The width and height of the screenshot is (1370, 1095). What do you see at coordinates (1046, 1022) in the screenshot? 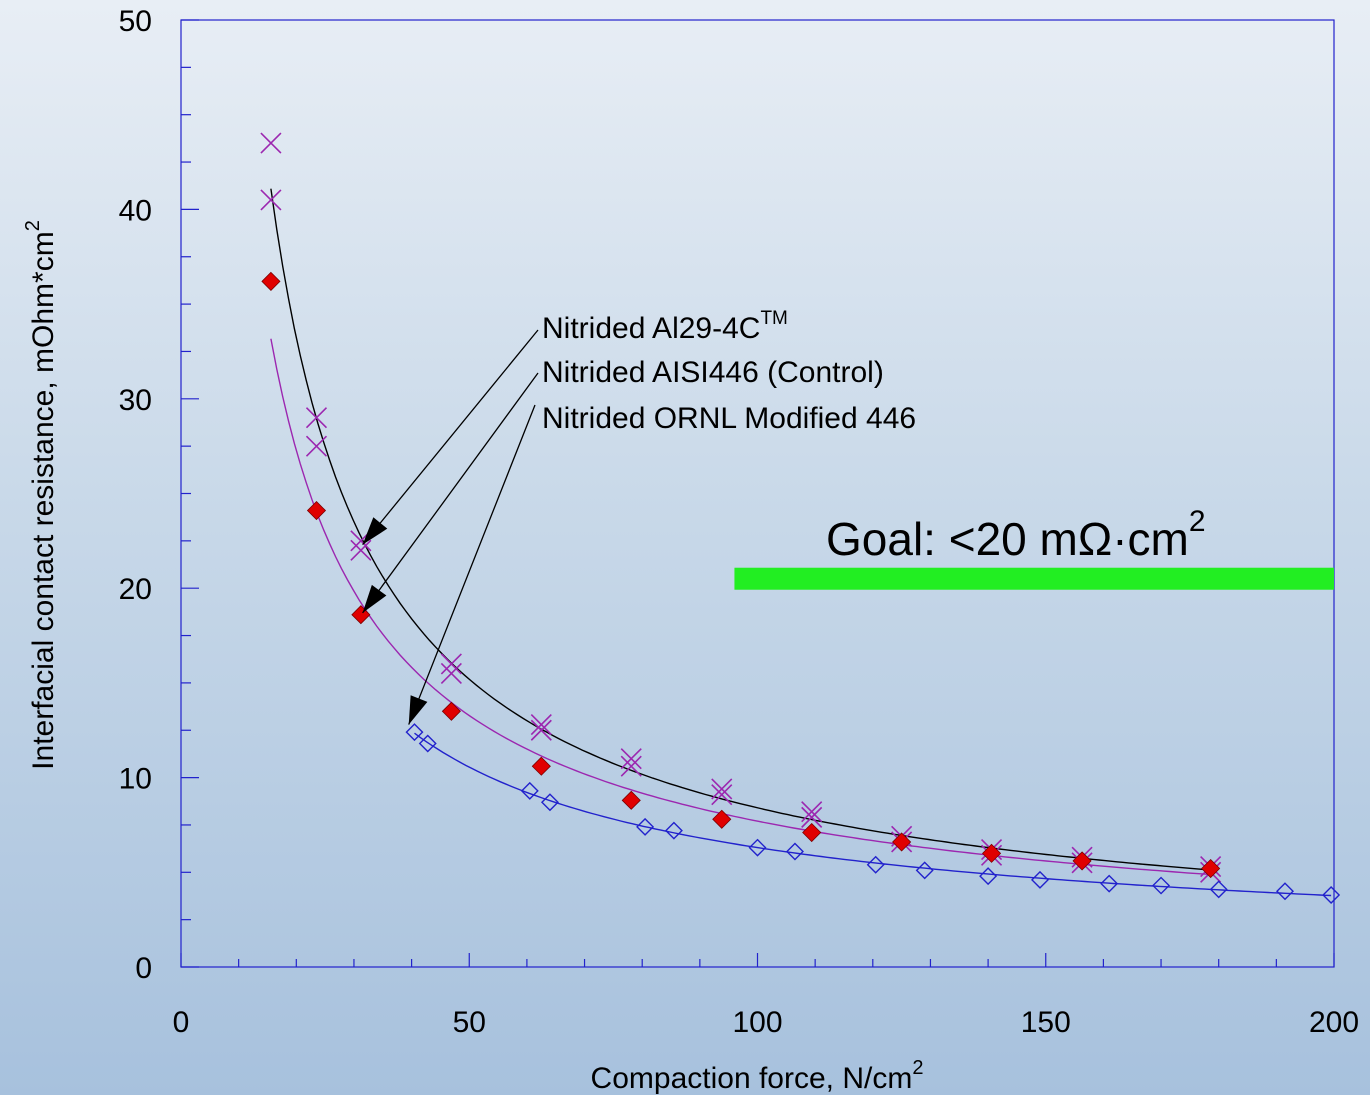
I see `x-tick-label: 150` at bounding box center [1046, 1022].